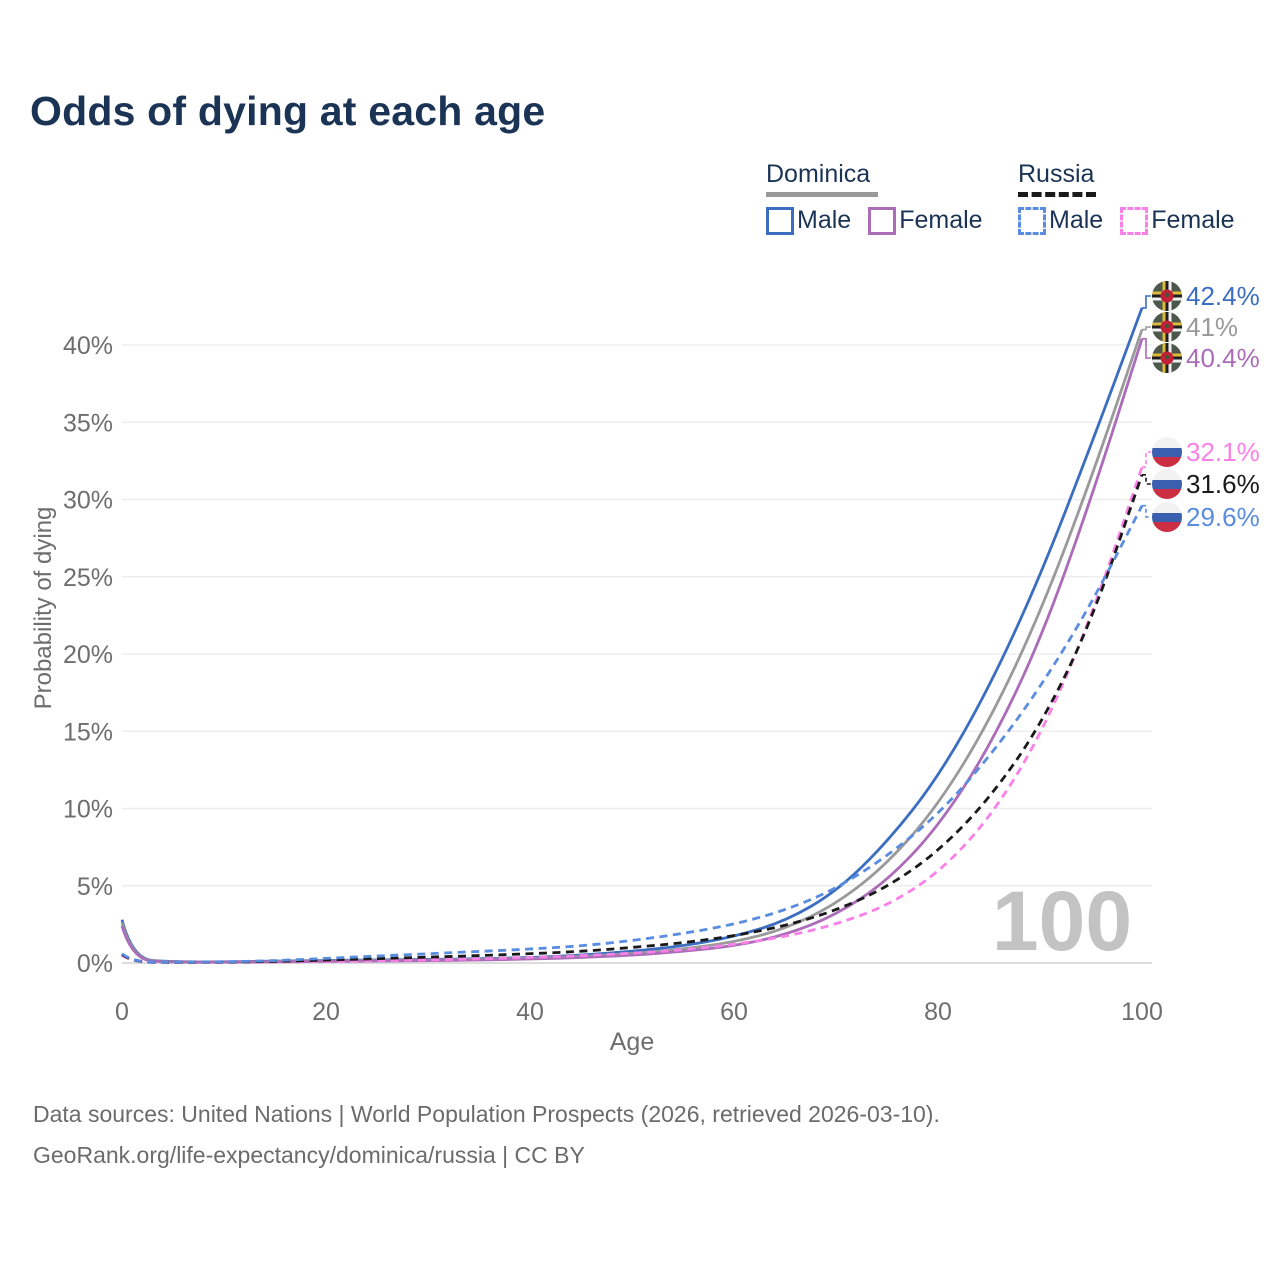 This screenshot has height=1280, width=1280. What do you see at coordinates (88, 501) in the screenshot?
I see `y-tick-label: 30%` at bounding box center [88, 501].